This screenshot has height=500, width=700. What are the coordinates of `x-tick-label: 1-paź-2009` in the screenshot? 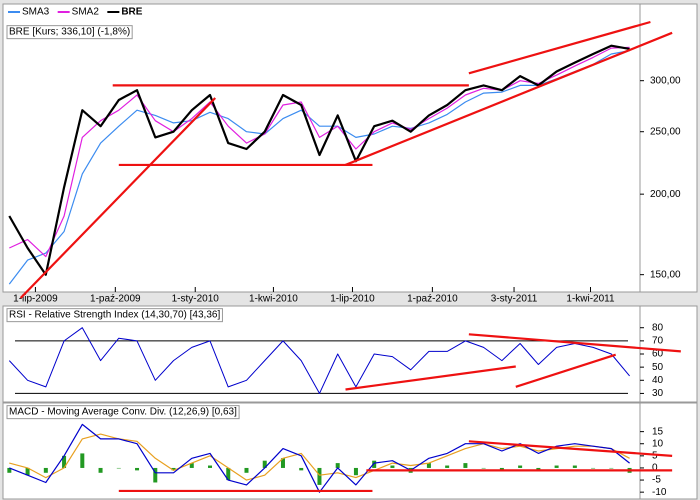 It's located at (115, 299).